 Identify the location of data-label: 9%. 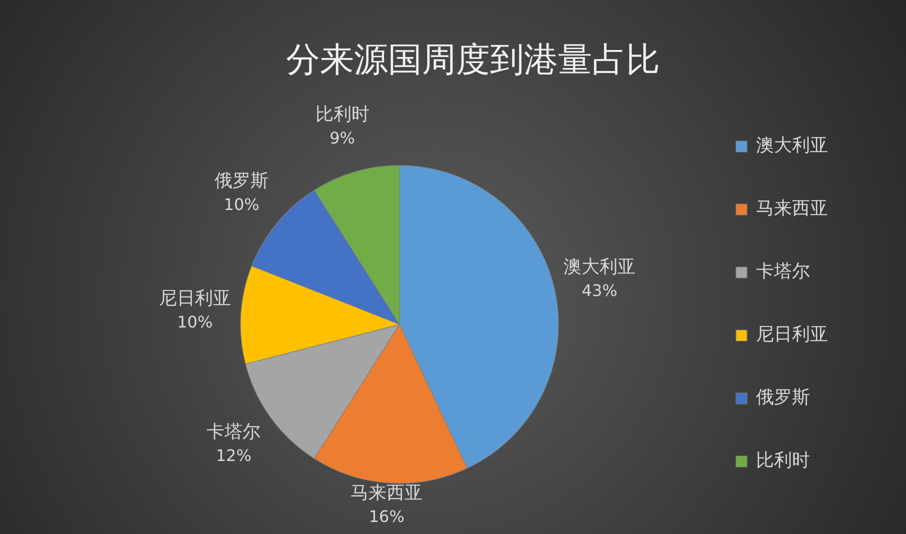
(342, 138).